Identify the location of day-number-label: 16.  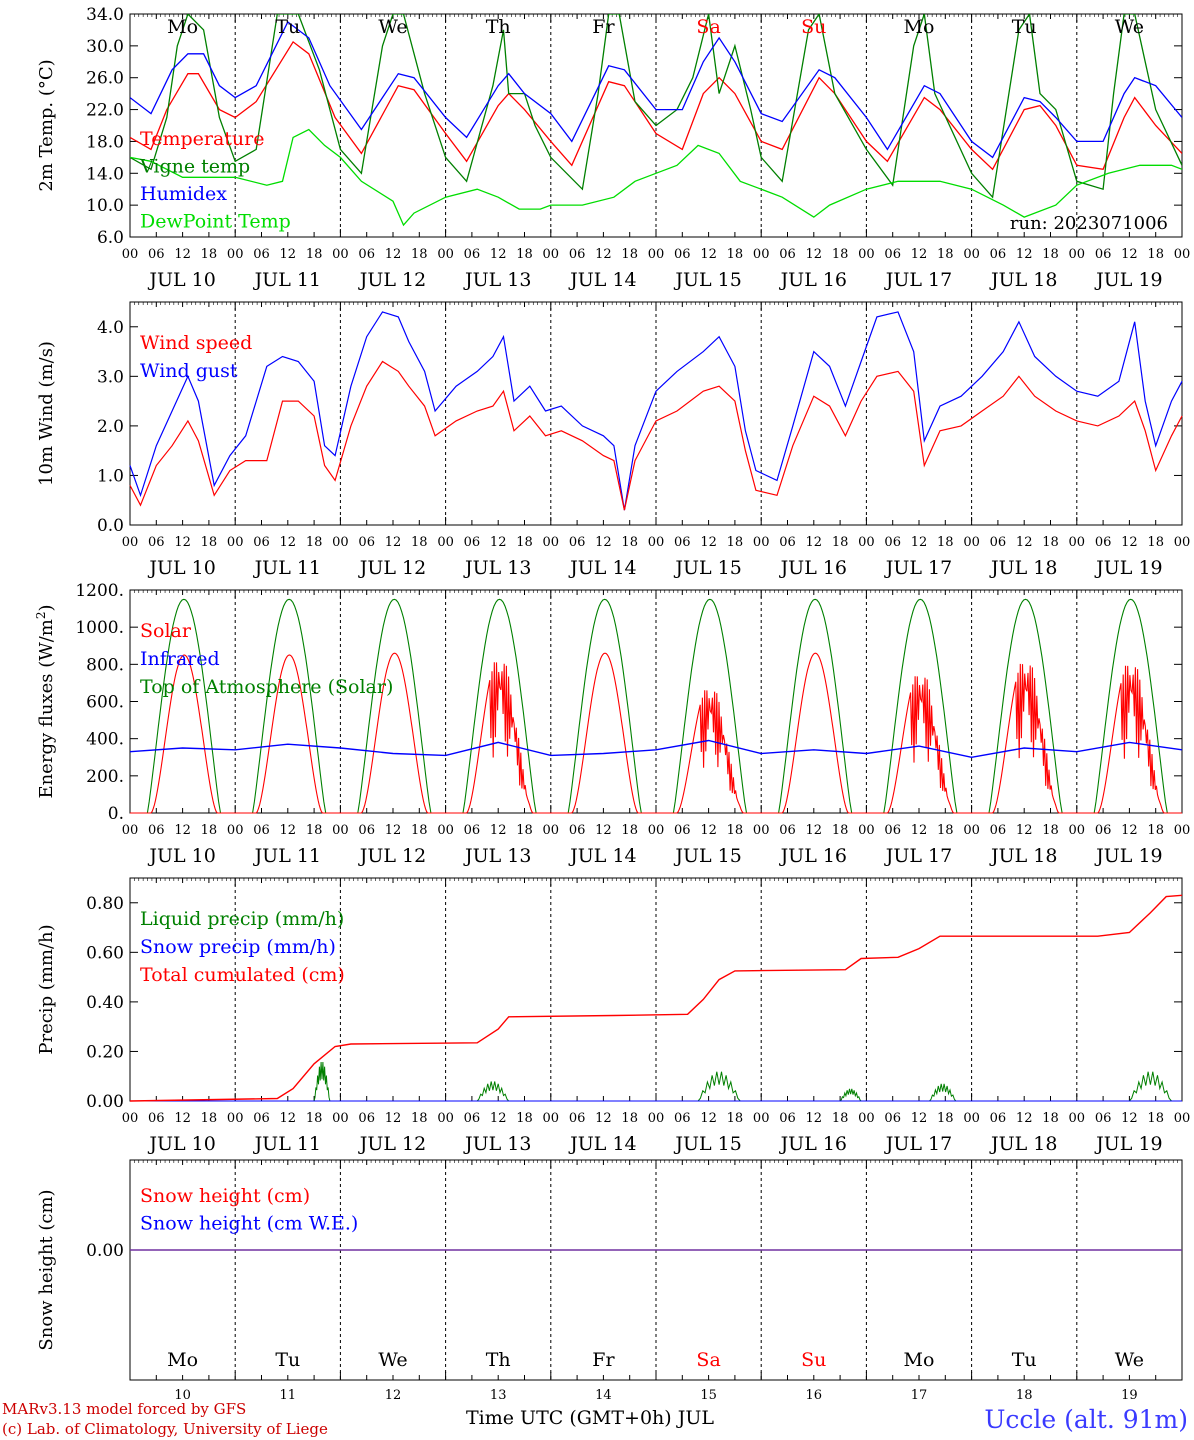
(814, 1395).